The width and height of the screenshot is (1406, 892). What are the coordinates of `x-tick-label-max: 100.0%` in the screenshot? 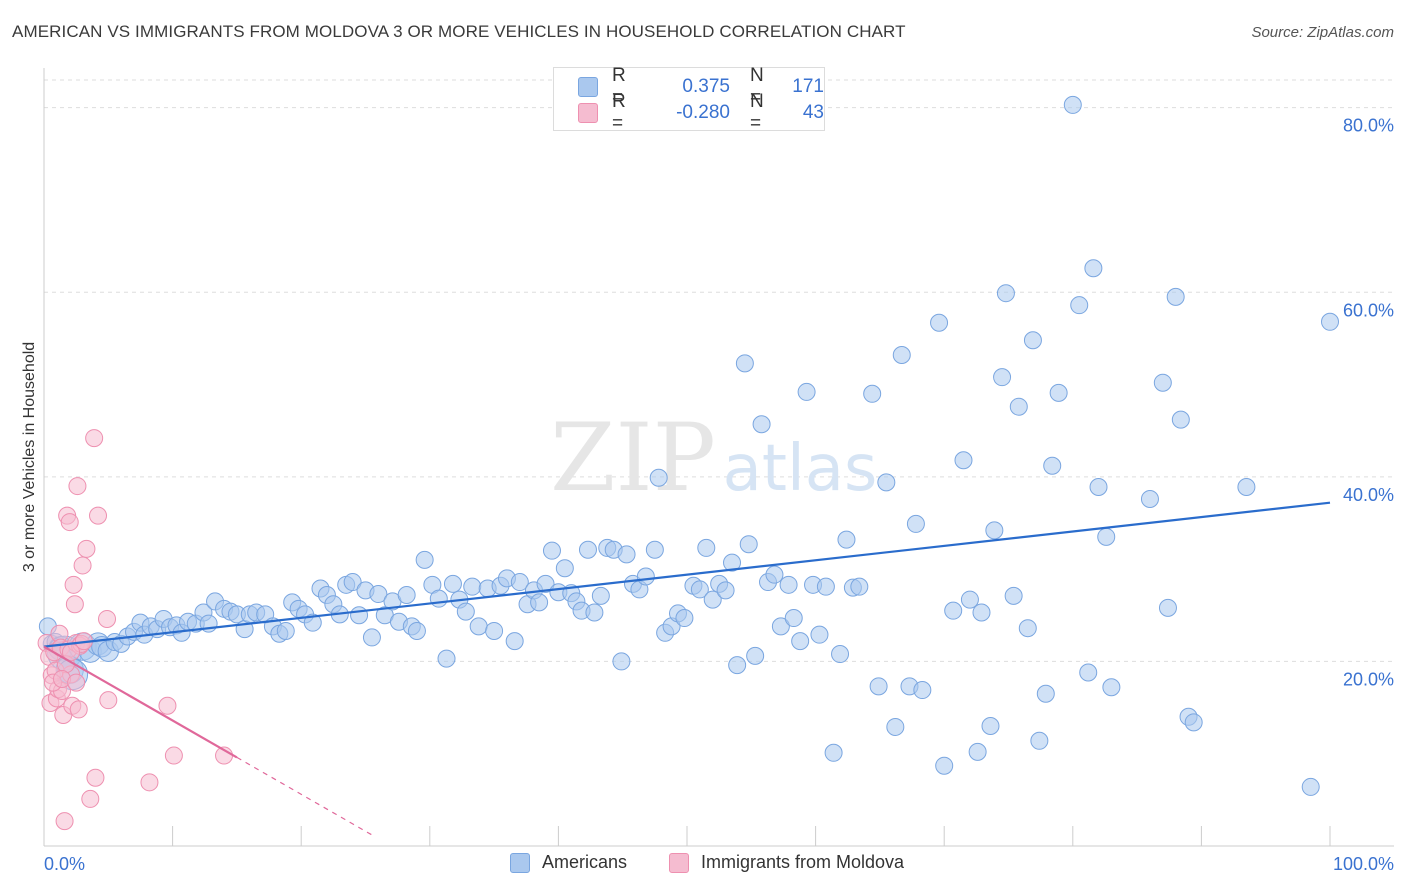 It's located at (1363, 864).